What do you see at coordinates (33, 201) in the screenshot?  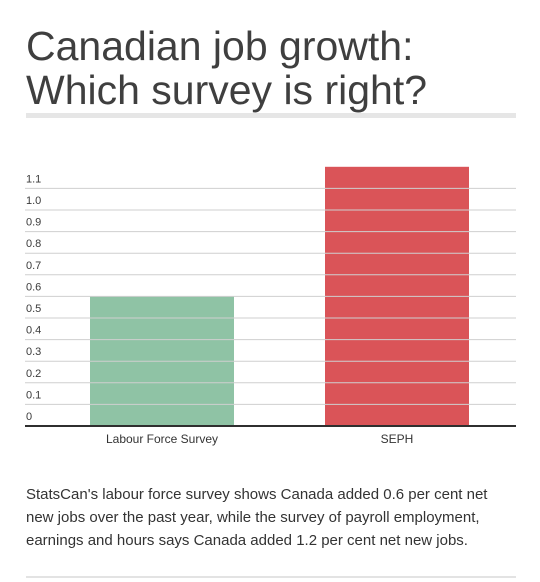 I see `y-tick-label: 1.0` at bounding box center [33, 201].